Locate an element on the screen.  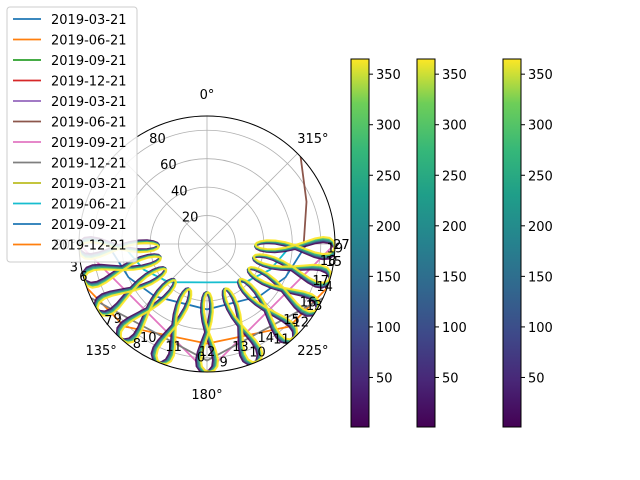
r-tick-label: 60 is located at coordinates (168, 165).